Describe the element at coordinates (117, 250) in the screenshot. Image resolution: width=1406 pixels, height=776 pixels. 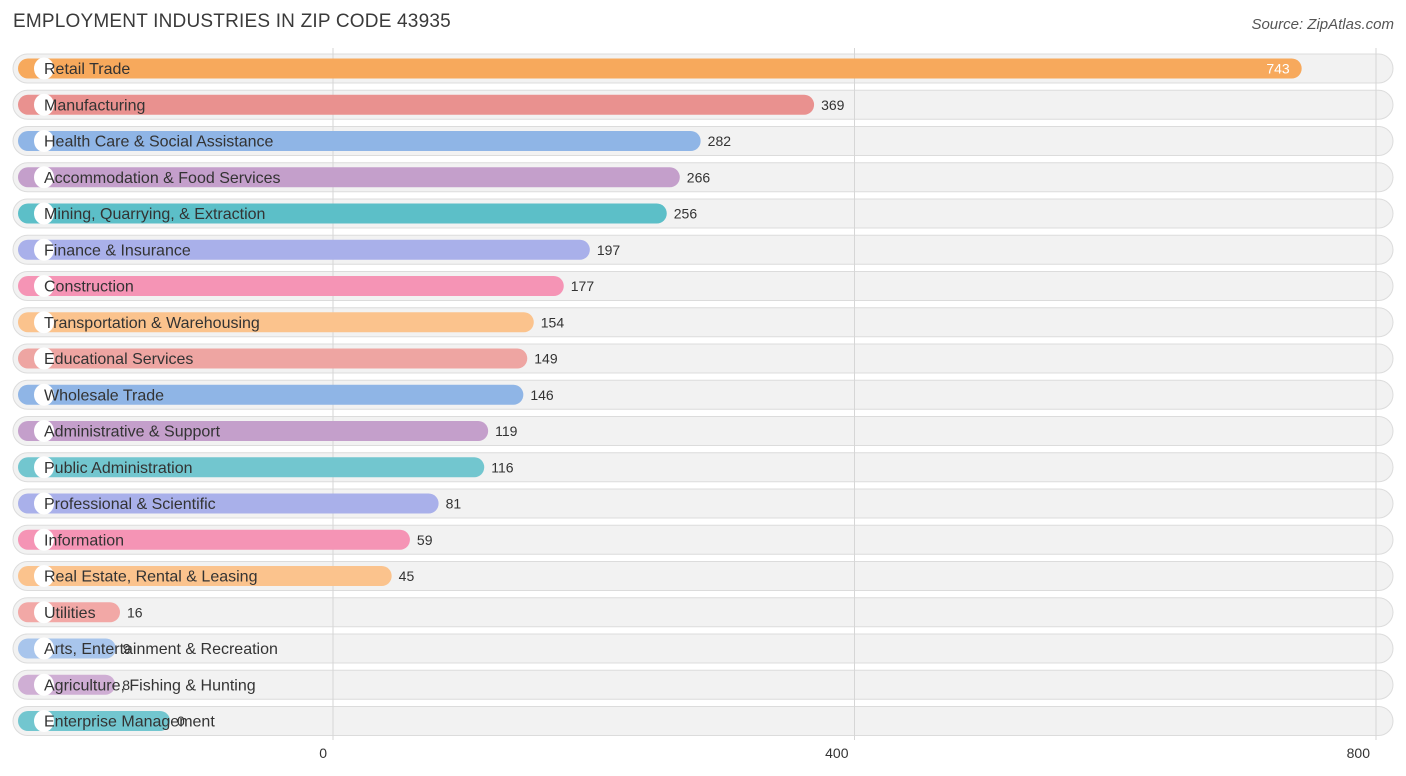
I see `category-label: Finance & Insurance` at that location.